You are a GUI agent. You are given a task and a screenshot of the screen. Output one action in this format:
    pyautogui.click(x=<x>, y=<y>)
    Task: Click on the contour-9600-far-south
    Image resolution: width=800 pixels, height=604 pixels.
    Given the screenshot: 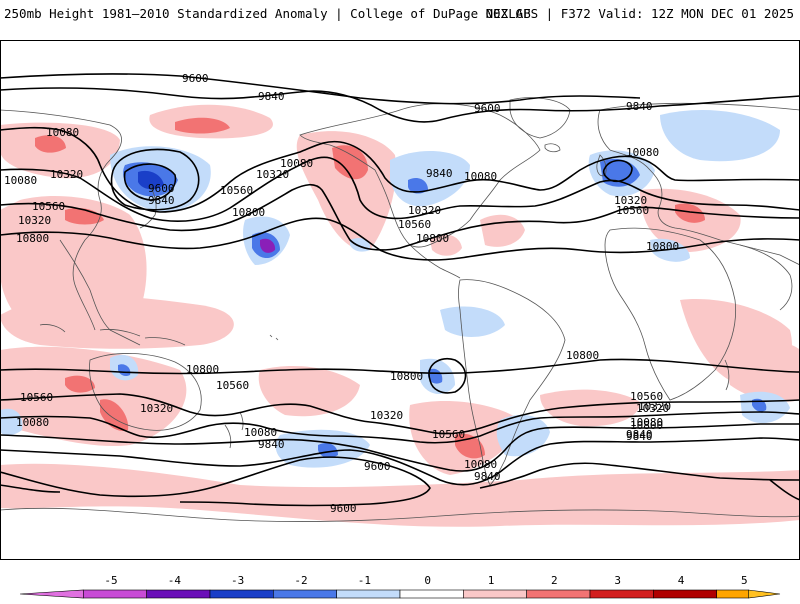 What is the action you would take?
    pyautogui.click(x=400, y=490)
    